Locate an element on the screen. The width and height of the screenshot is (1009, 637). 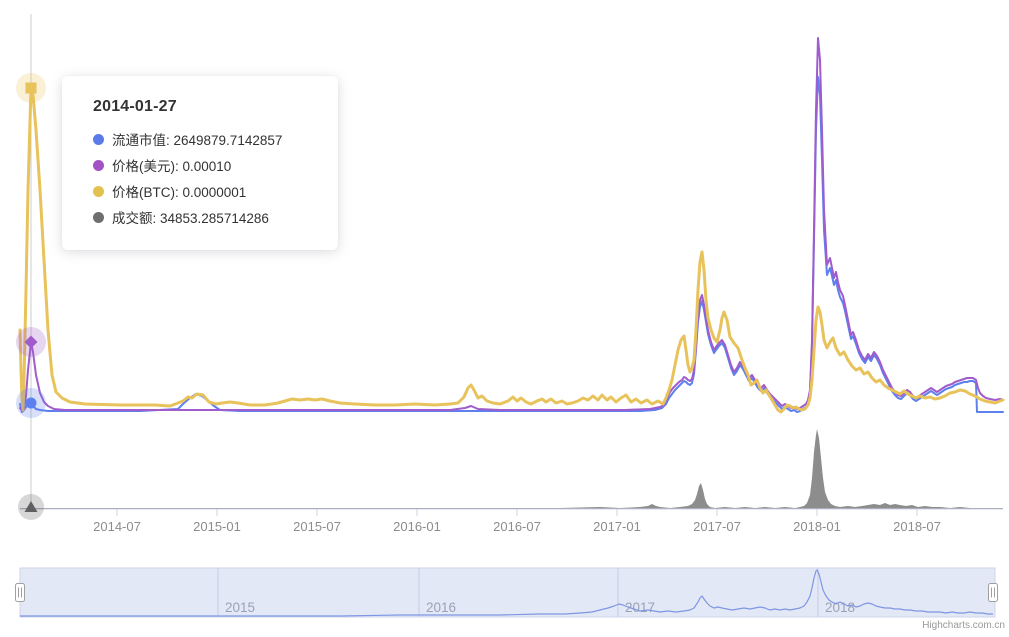
volume-area-series is located at coordinates (511, 469).